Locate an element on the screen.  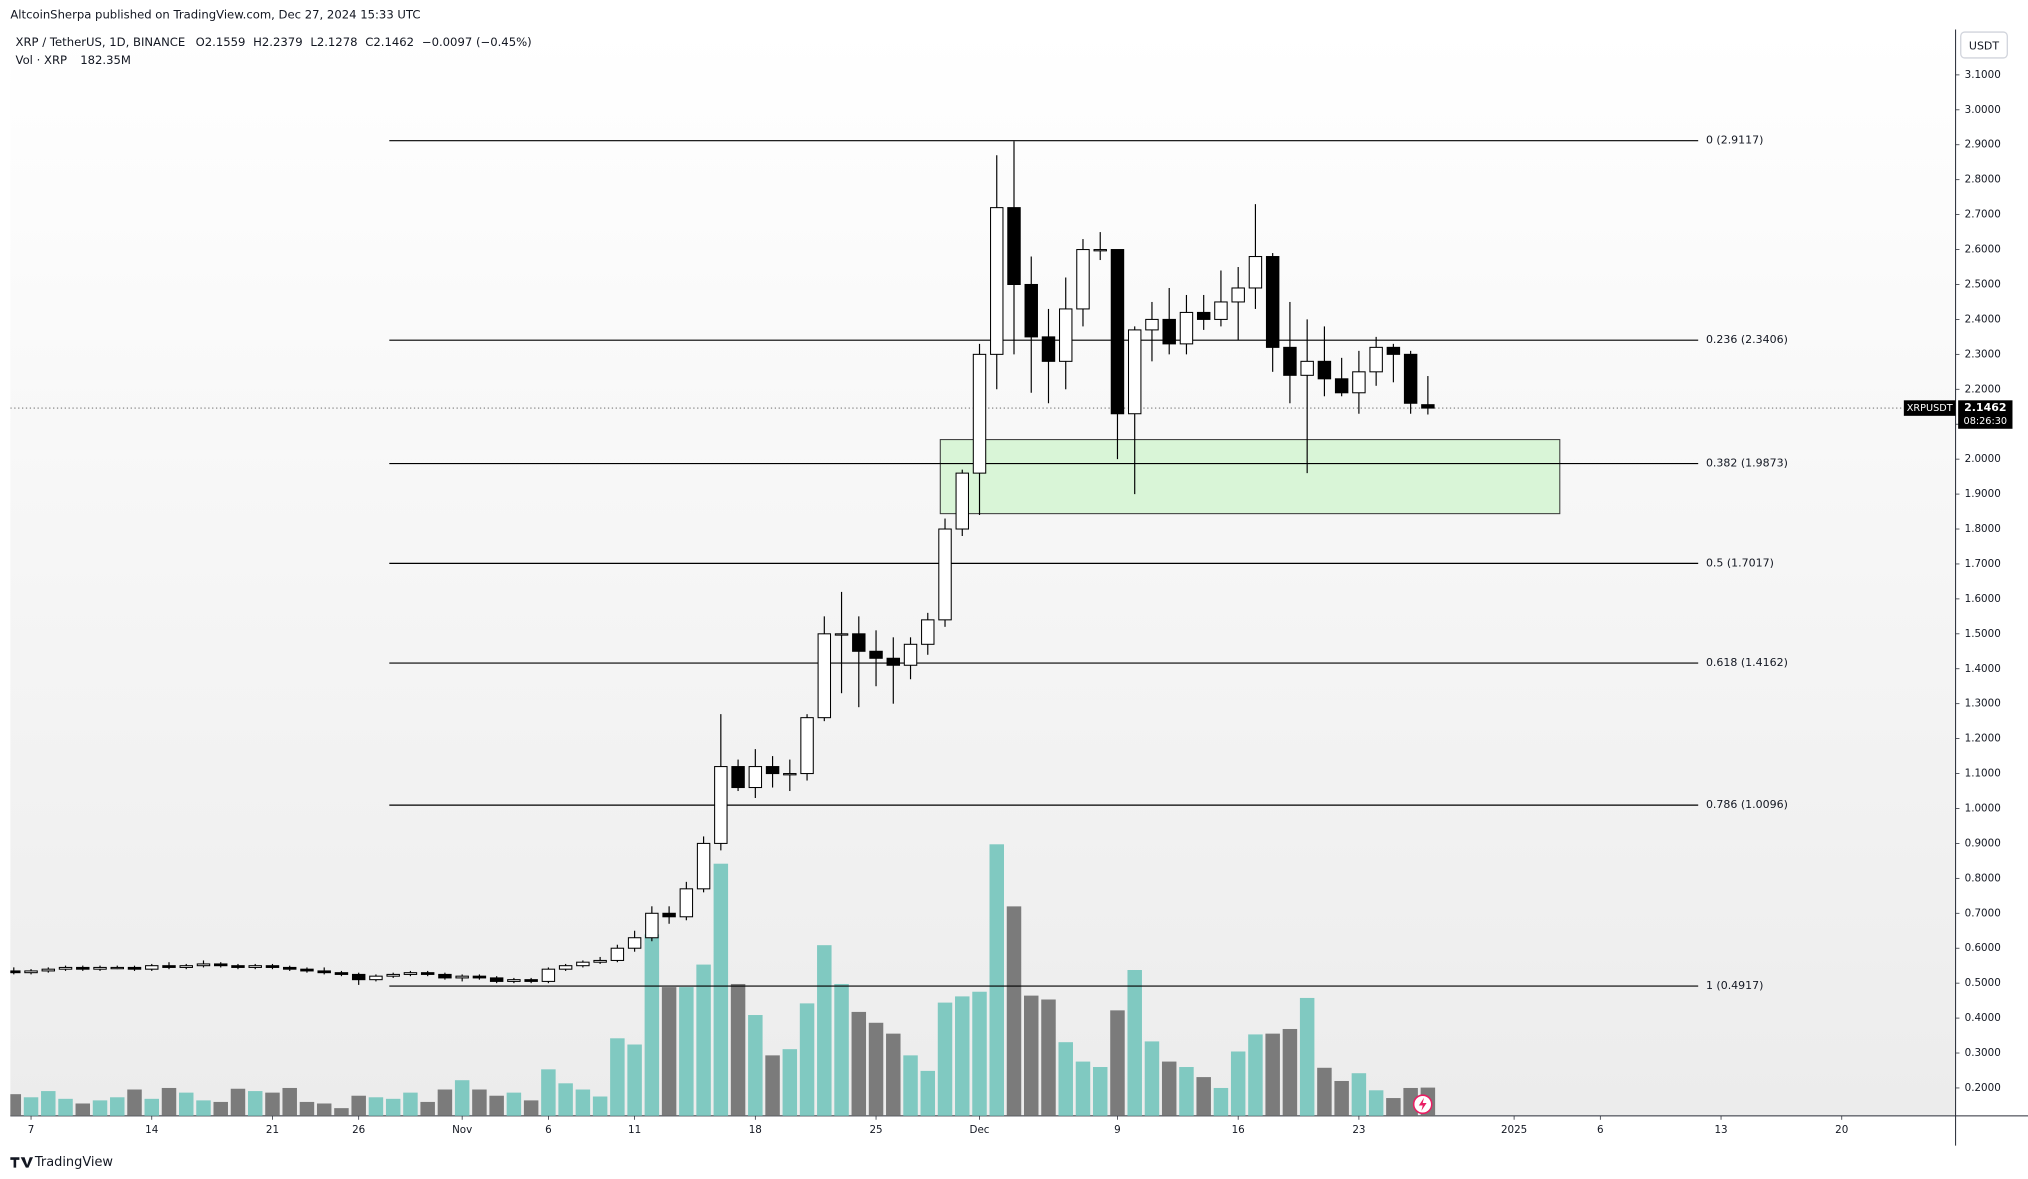
price-tag is located at coordinates (1985, 414).